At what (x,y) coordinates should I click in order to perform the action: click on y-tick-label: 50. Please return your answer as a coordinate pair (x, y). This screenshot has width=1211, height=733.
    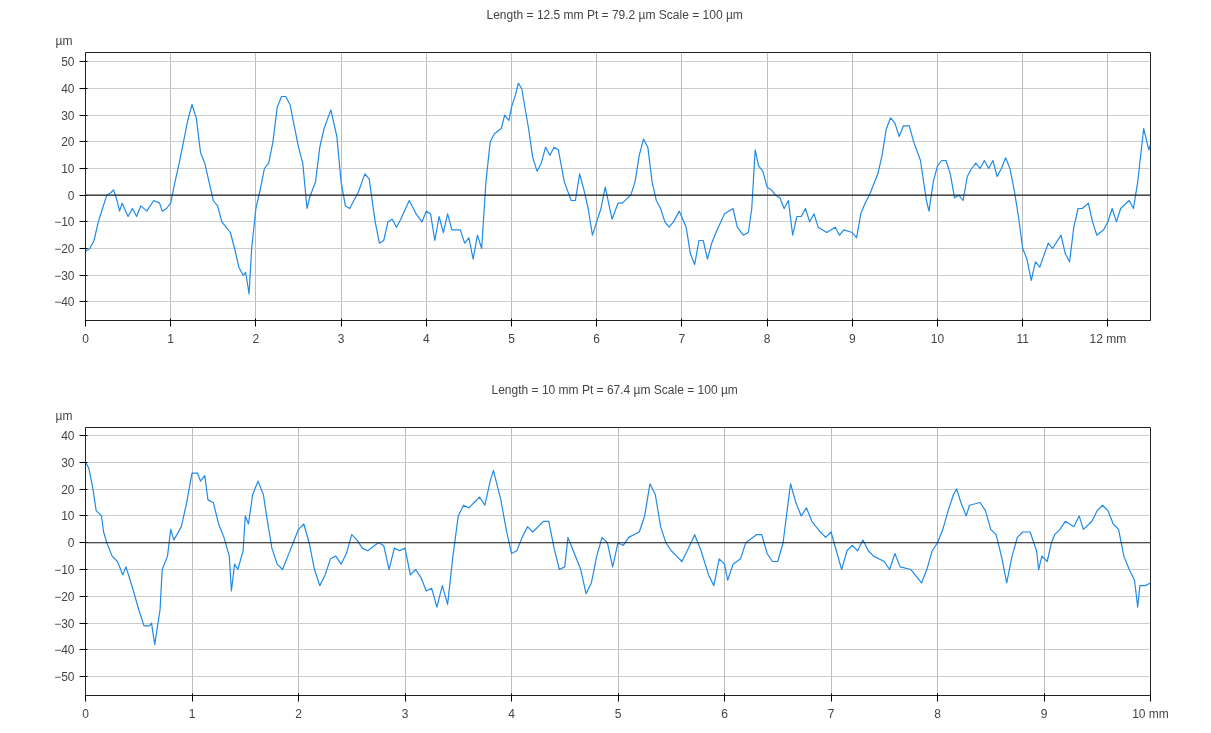
    Looking at the image, I should click on (68, 62).